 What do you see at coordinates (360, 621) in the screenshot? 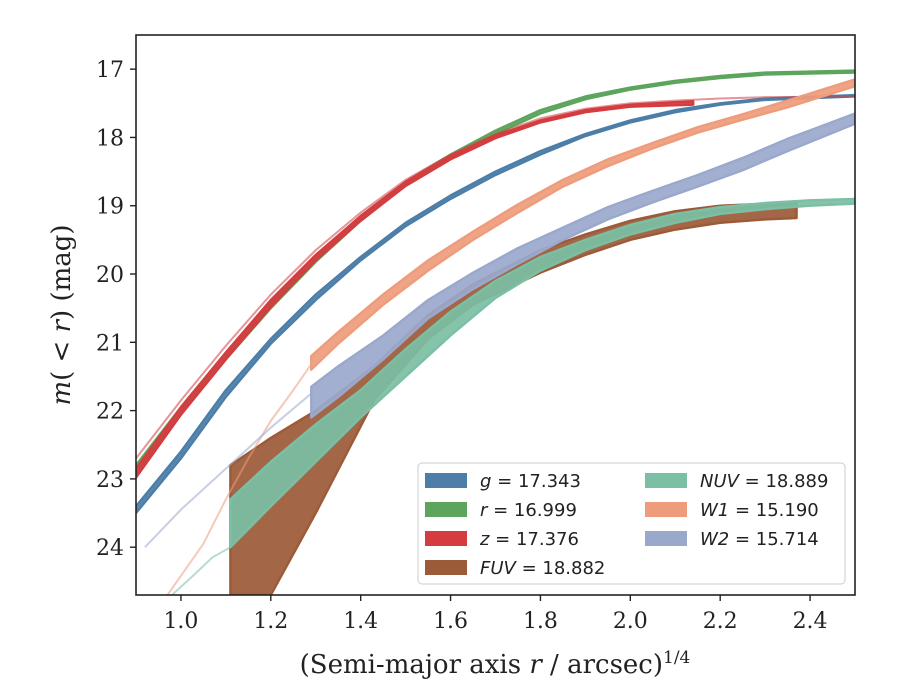
I see `x-tick-label: 1.4` at bounding box center [360, 621].